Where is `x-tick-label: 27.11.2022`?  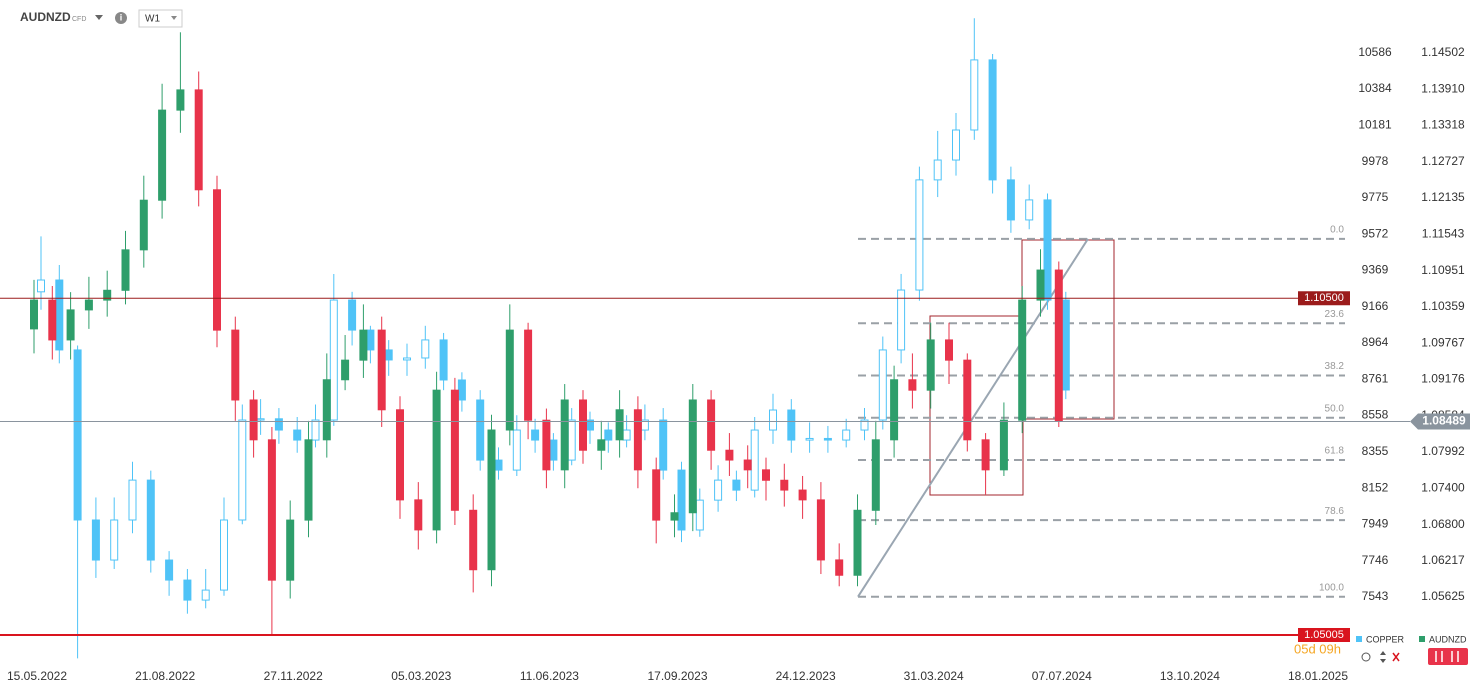
x-tick-label: 27.11.2022 is located at coordinates (293, 676).